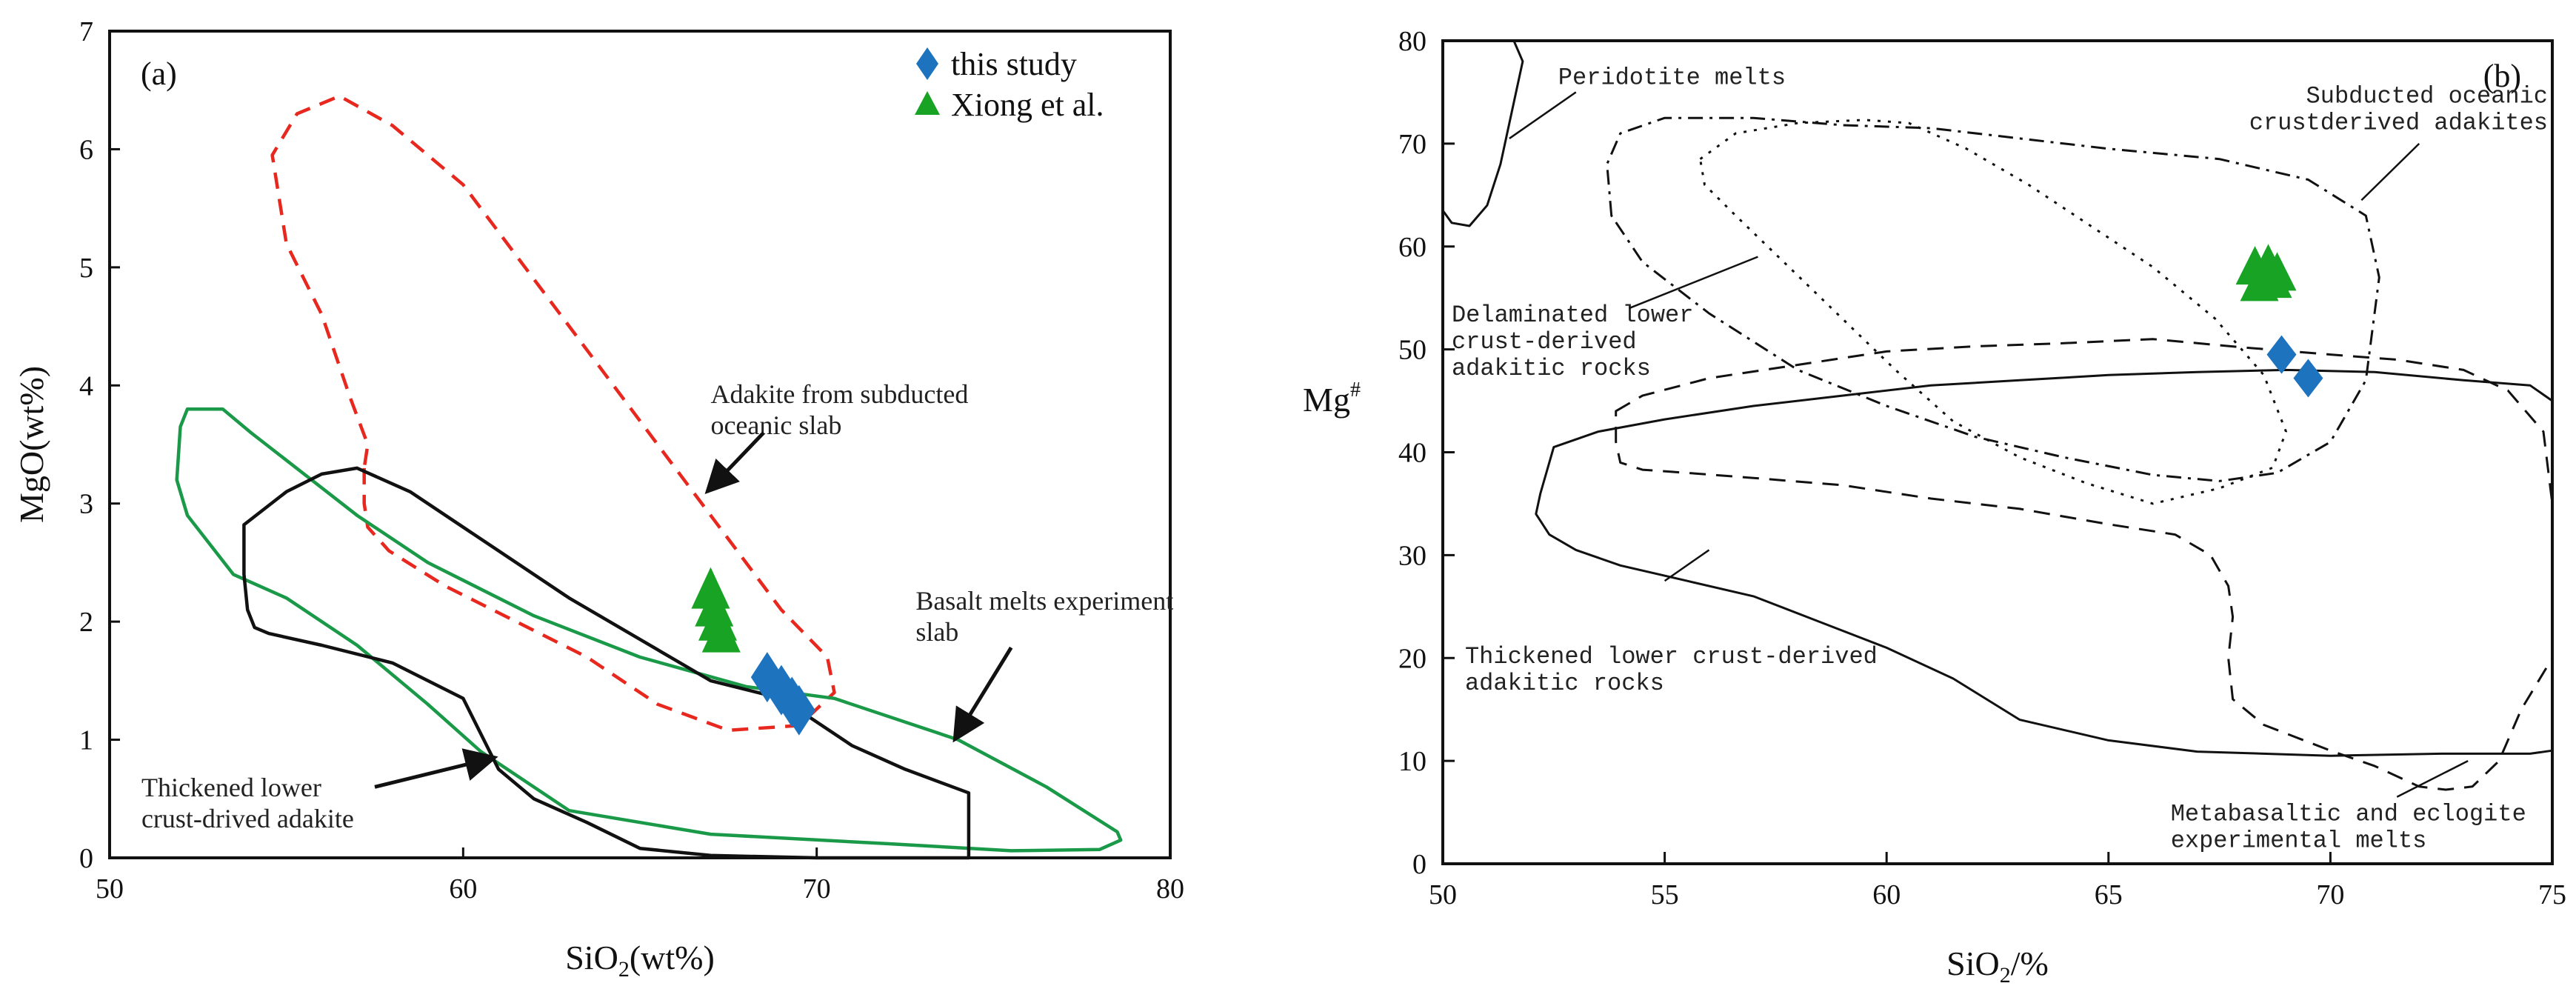 Image resolution: width=2576 pixels, height=1006 pixels. What do you see at coordinates (86, 150) in the screenshot?
I see `y-tick-label: 6` at bounding box center [86, 150].